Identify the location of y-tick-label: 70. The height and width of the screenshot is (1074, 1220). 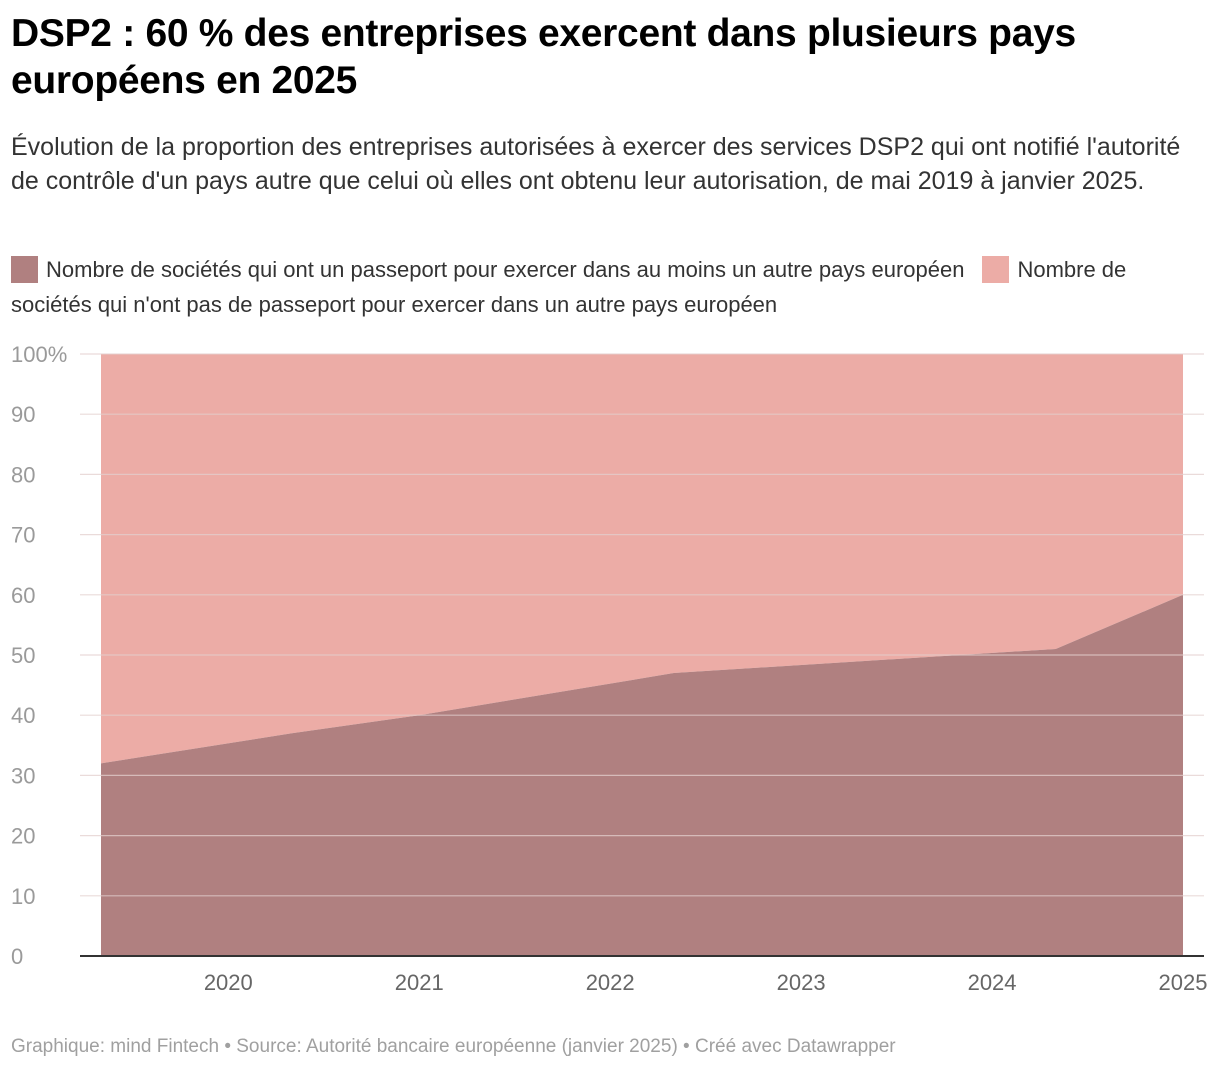
(23, 535).